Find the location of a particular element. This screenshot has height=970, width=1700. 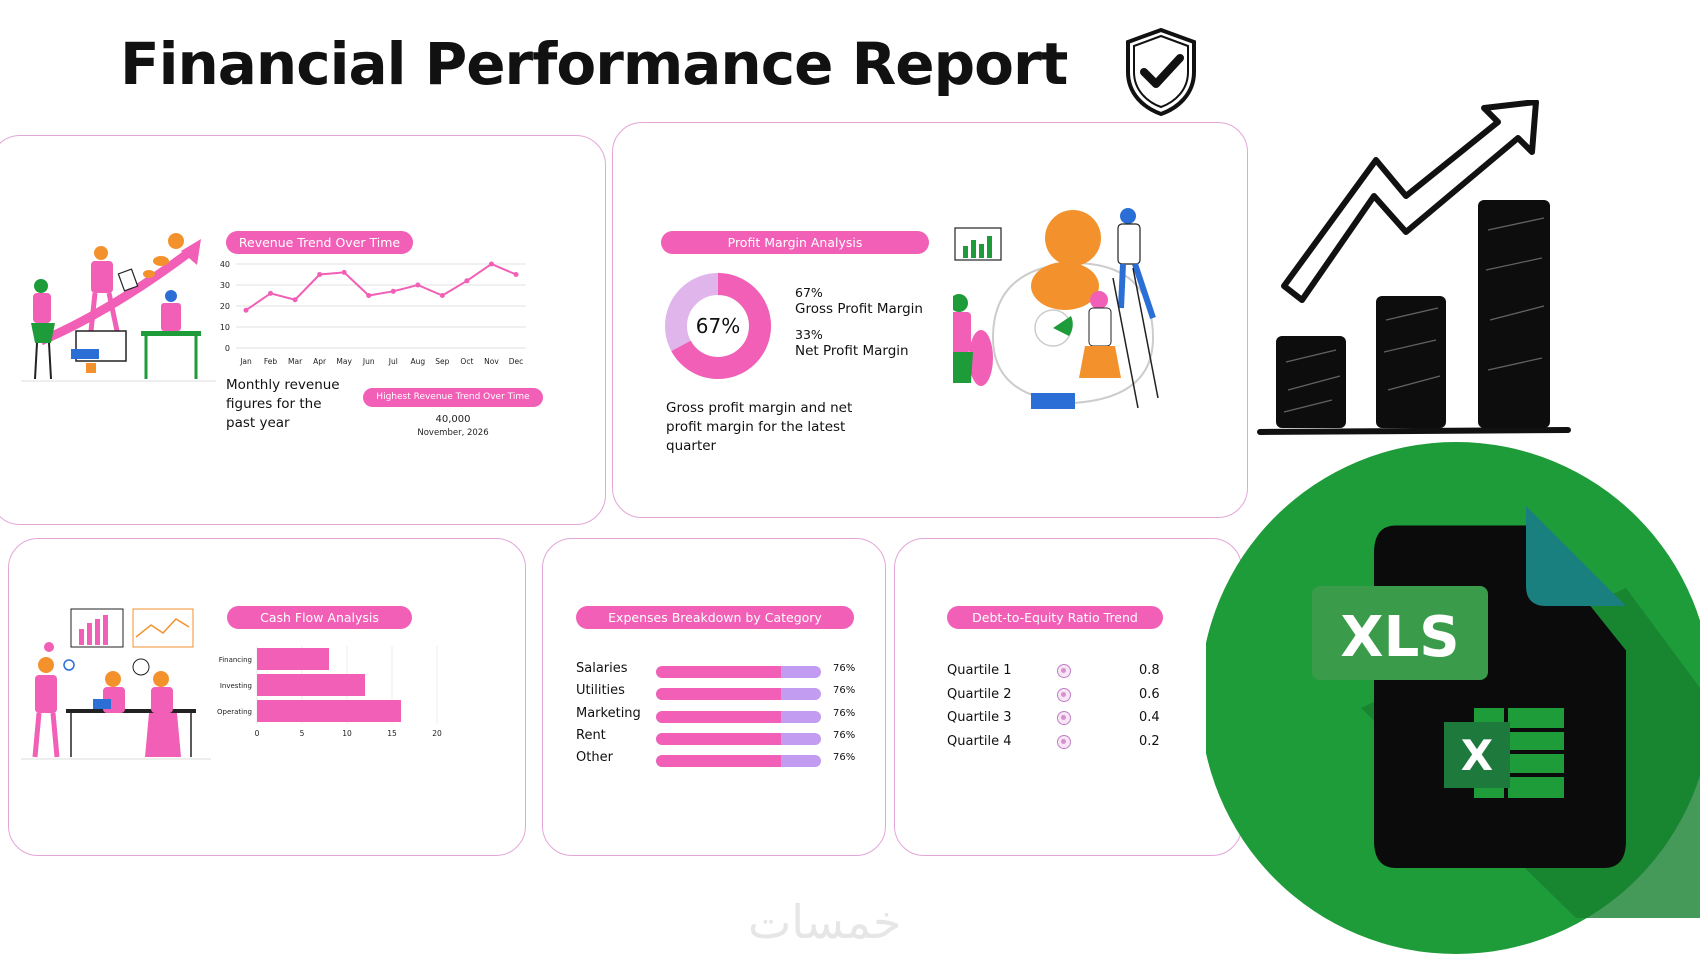

debt-row: Quartile 4 0.2 is located at coordinates (1067, 744).